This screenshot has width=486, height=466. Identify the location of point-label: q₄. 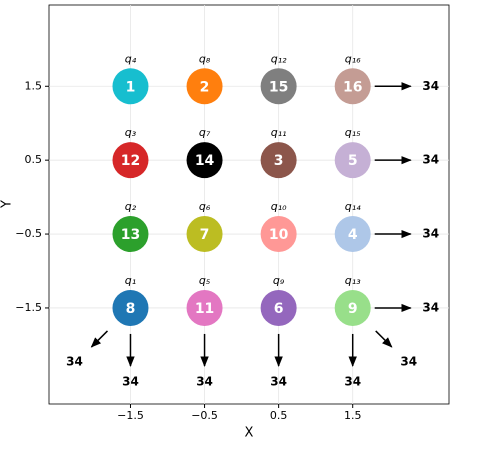
(131, 58).